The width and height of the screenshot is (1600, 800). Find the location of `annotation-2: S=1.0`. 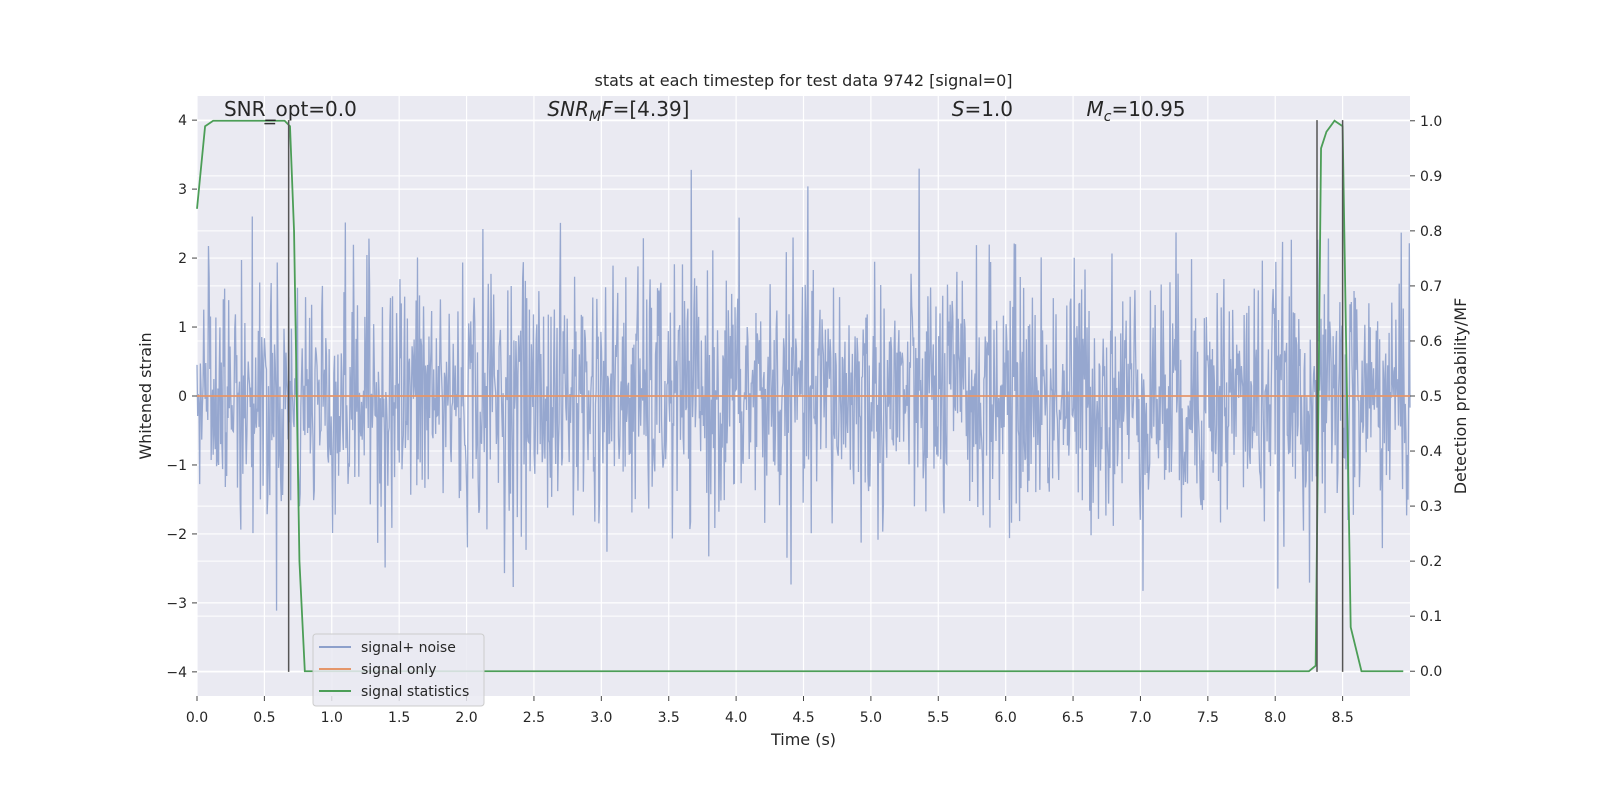

annotation-2: S=1.0 is located at coordinates (982, 109).